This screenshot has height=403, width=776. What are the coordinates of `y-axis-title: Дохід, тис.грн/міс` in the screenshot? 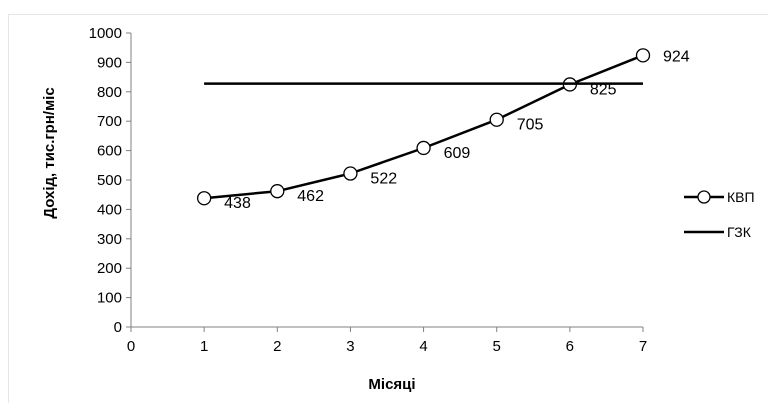 It's located at (49, 152).